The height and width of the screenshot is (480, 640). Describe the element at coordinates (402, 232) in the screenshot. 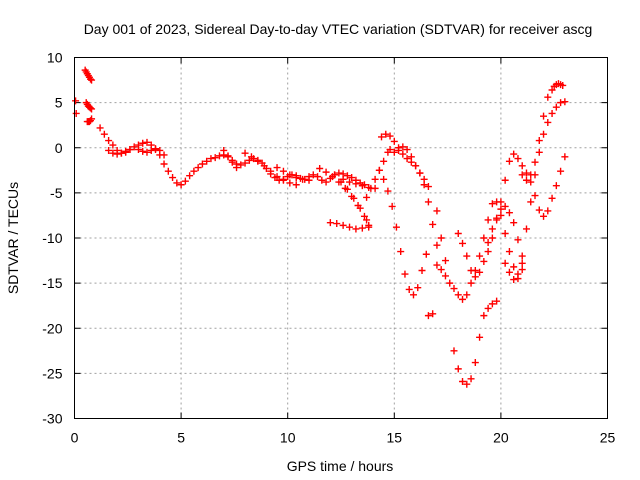

I see `series-arc-n` at that location.